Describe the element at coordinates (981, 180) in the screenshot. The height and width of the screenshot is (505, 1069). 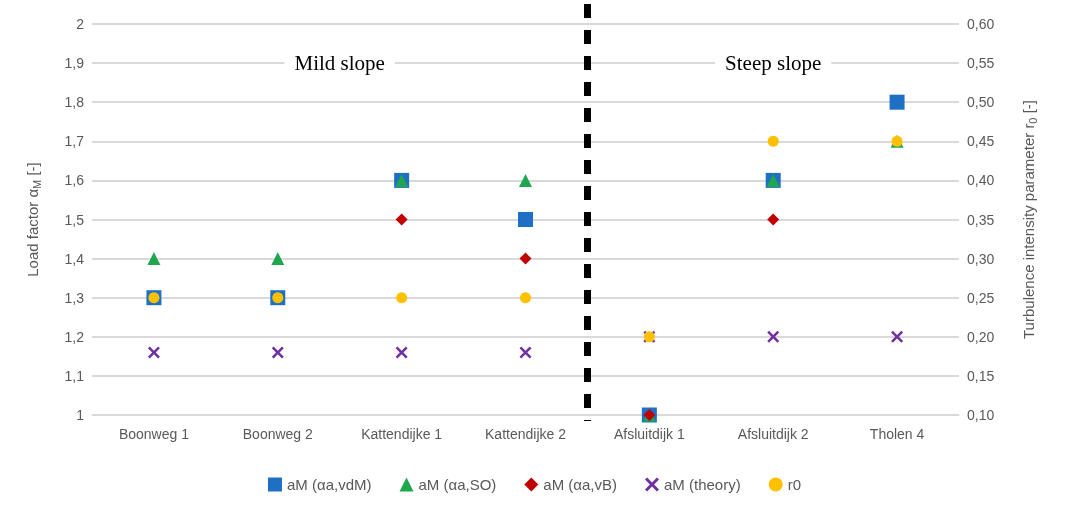
I see `y2-tick-label: 0,40` at that location.